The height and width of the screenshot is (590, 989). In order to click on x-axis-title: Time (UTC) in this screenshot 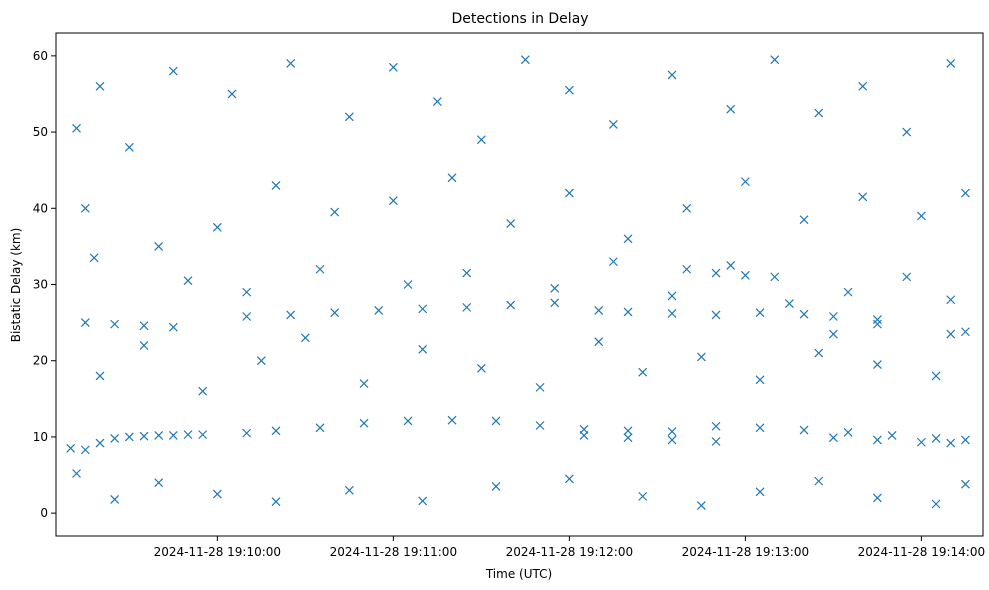, I will do `click(518, 574)`.